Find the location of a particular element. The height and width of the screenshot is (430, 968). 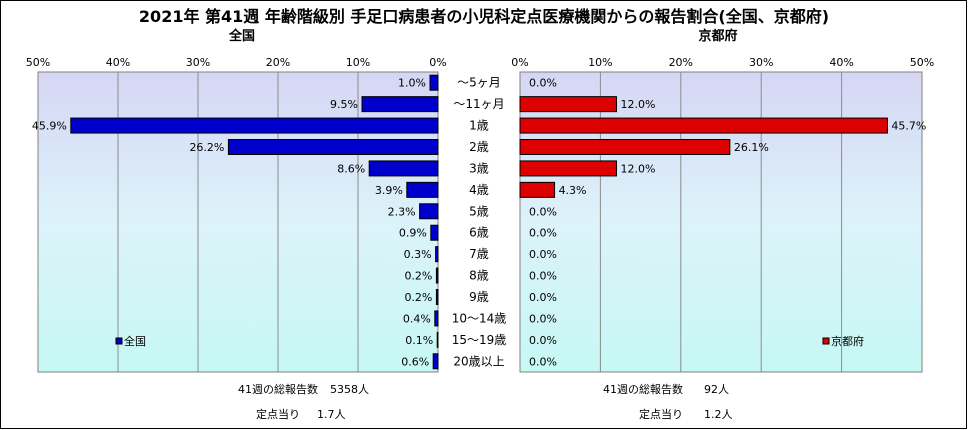

category-label: 6歳 is located at coordinates (479, 233).